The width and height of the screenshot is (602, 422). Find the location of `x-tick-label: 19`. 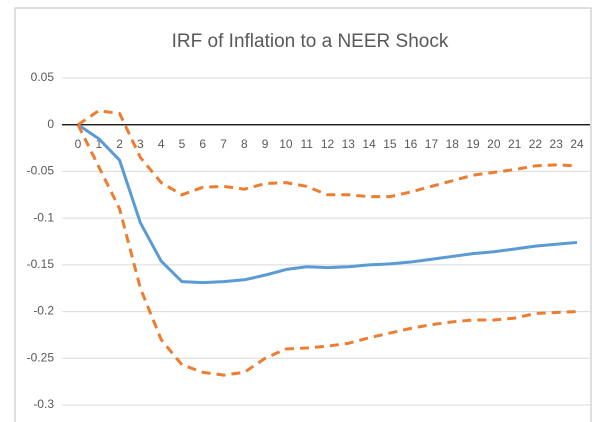

x-tick-label: 19 is located at coordinates (473, 144).